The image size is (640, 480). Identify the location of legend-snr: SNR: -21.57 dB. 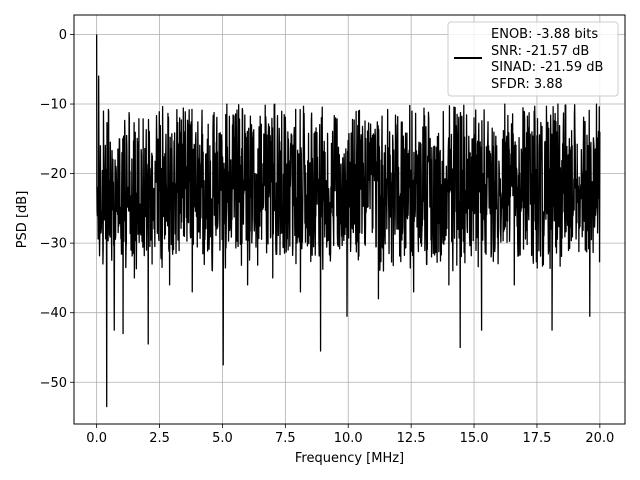
(540, 51).